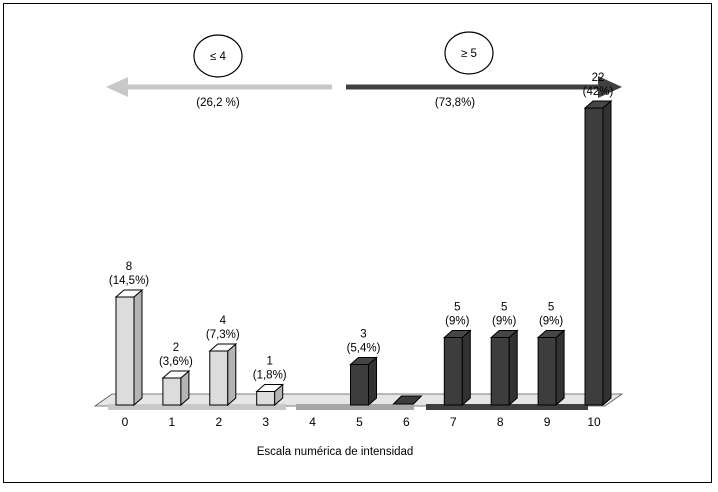 The width and height of the screenshot is (718, 492). What do you see at coordinates (176, 362) in the screenshot?
I see `bar-percent-label-1: (3,6%)` at bounding box center [176, 362].